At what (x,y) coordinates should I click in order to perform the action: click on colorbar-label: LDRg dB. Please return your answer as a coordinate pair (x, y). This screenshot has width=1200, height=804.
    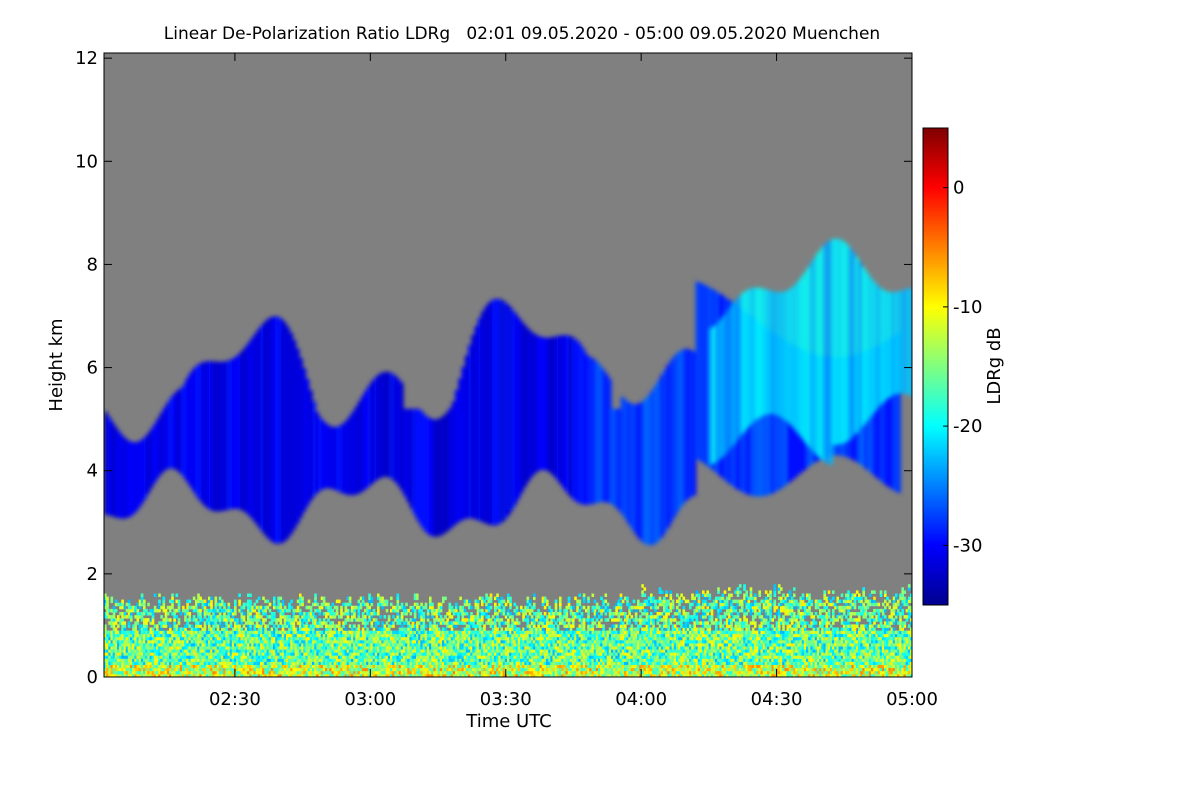
    Looking at the image, I should click on (994, 365).